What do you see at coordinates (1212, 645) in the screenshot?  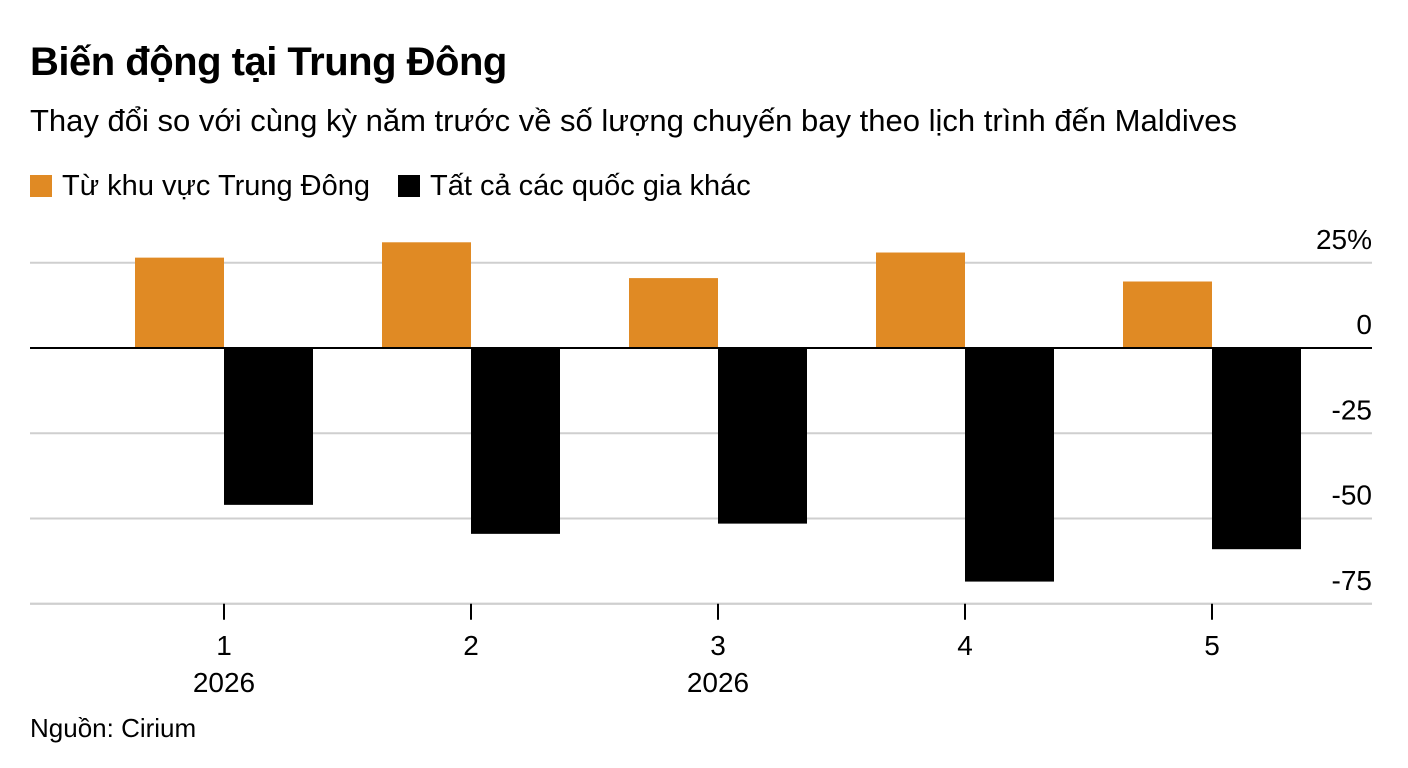 I see `x-tick-label: 5` at bounding box center [1212, 645].